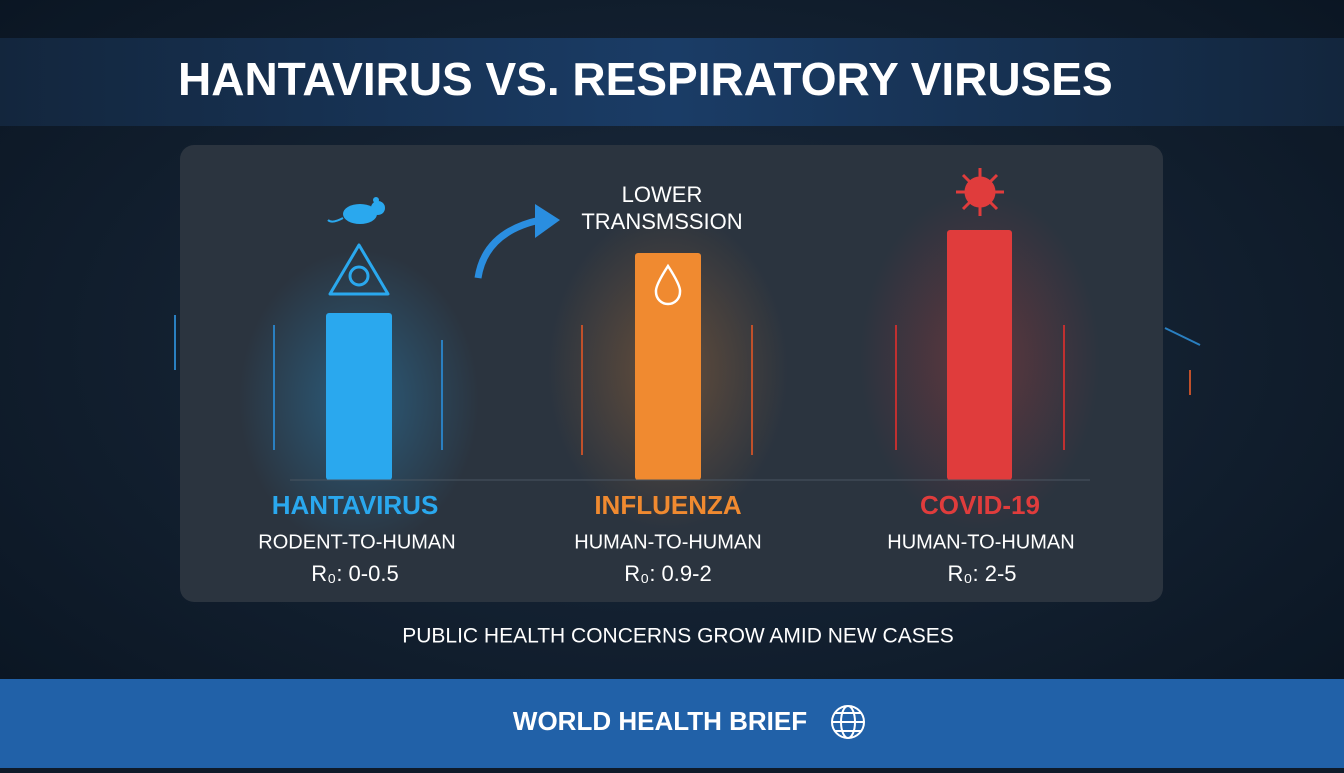 This screenshot has width=1344, height=773. Describe the element at coordinates (980, 192) in the screenshot. I see `virus-icon` at that location.